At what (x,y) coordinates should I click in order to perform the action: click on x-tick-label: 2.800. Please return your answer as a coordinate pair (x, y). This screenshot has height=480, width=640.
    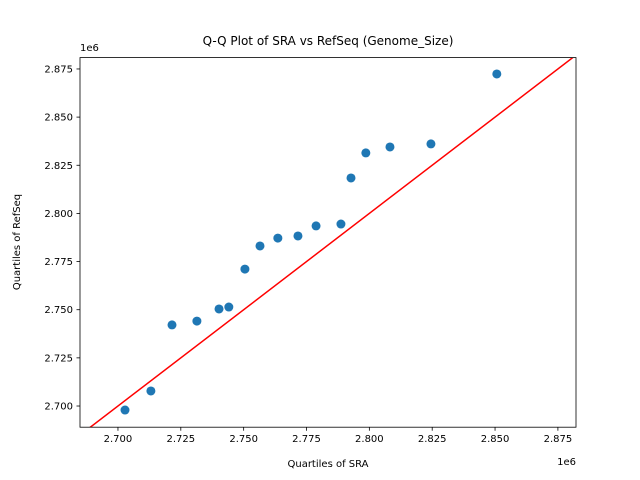
    Looking at the image, I should click on (369, 439).